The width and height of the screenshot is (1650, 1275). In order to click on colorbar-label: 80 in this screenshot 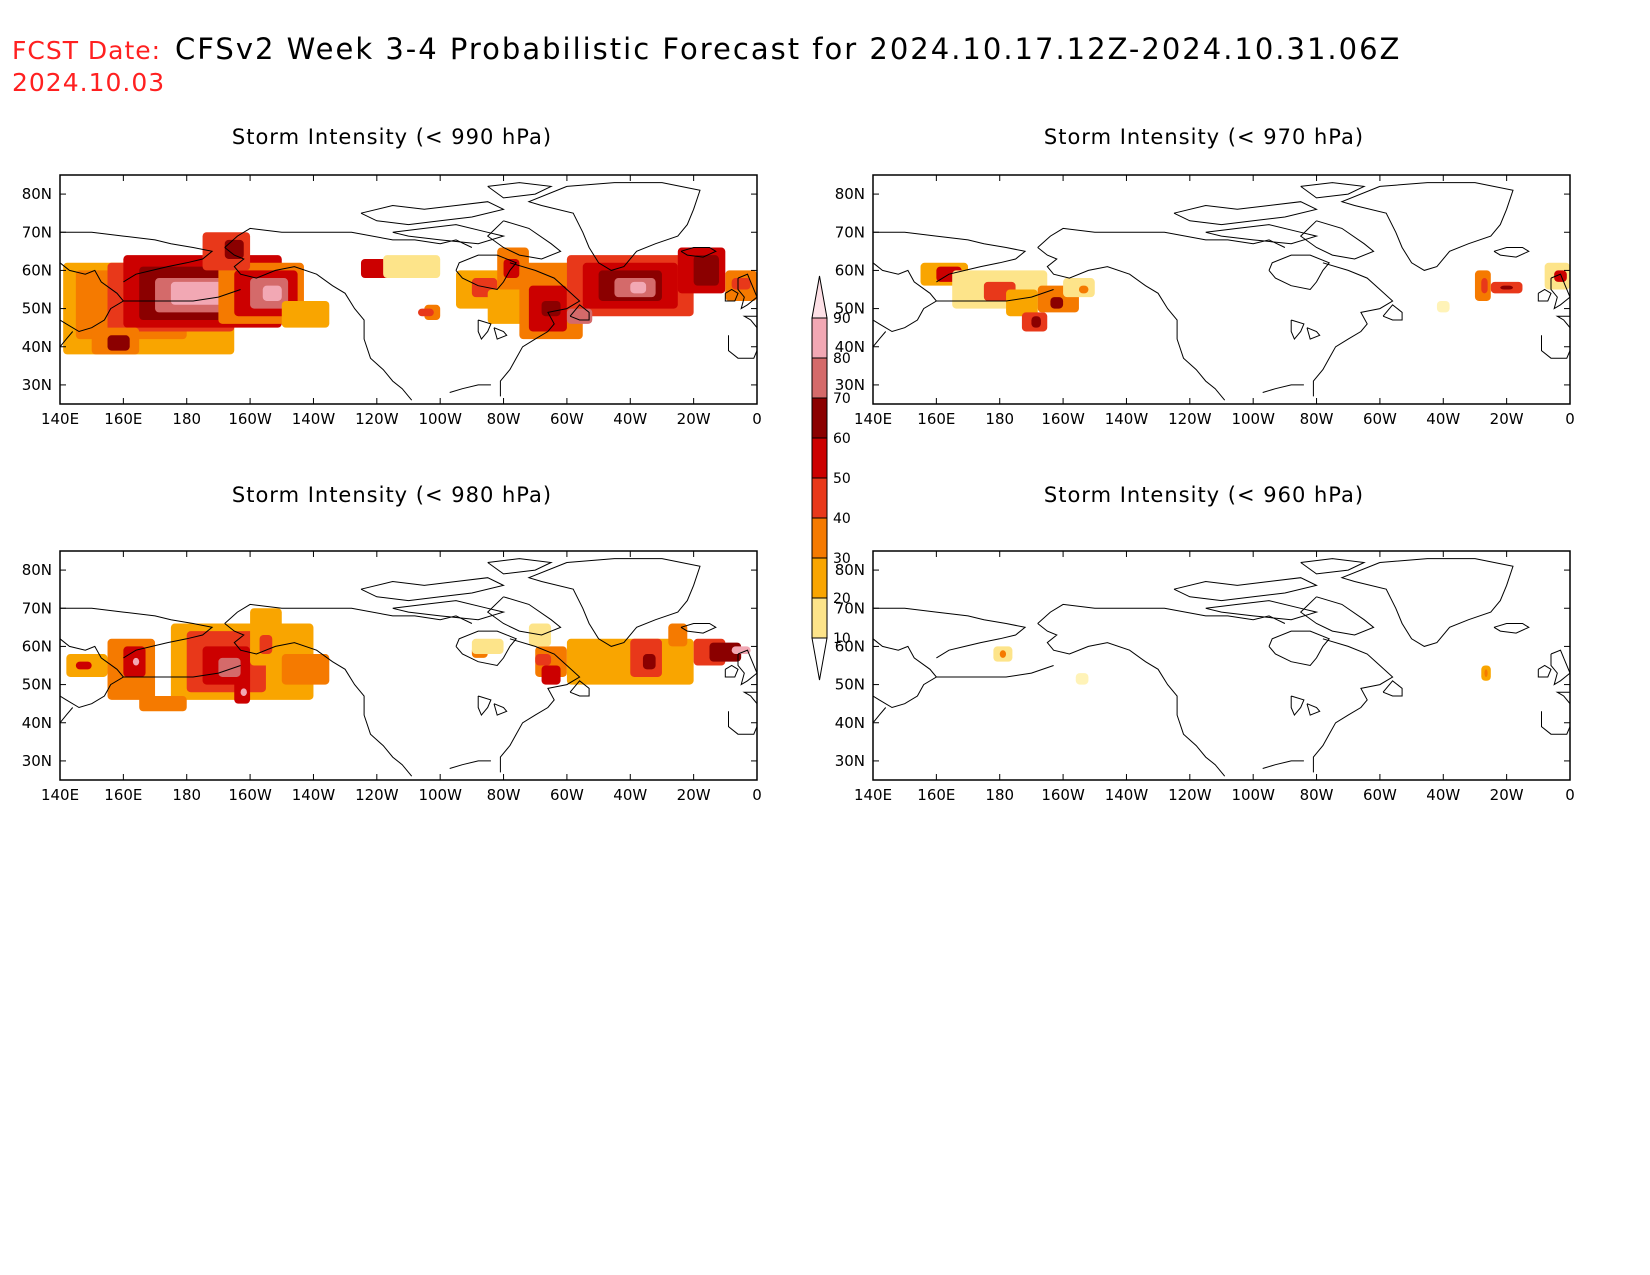, I will do `click(842, 359)`.